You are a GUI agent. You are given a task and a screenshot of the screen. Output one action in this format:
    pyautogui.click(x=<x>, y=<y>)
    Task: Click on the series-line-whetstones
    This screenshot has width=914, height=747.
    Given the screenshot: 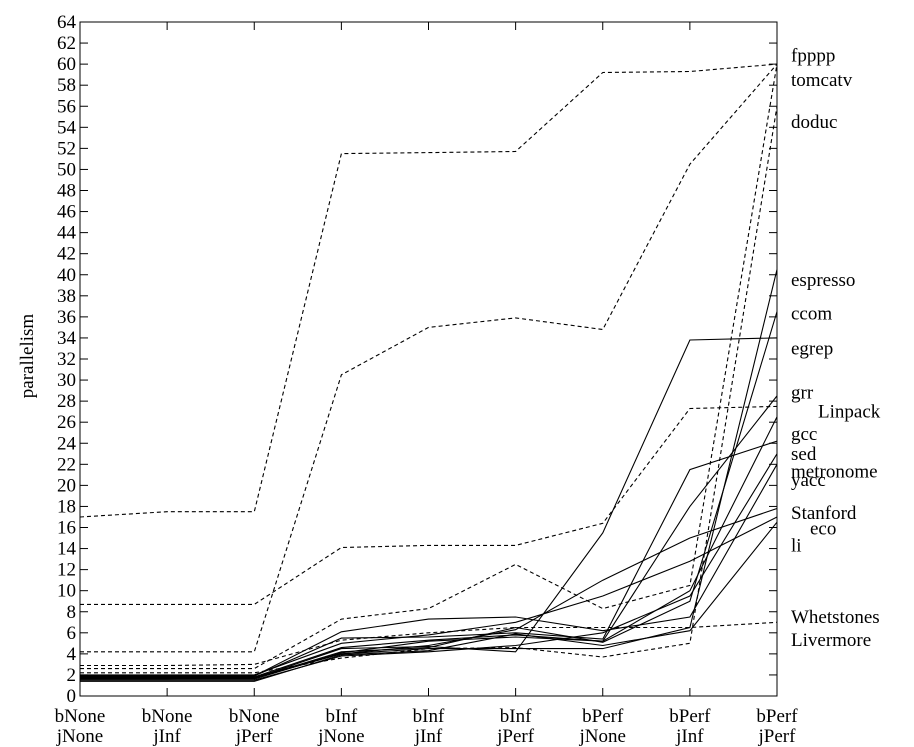 What is the action you would take?
    pyautogui.click(x=429, y=644)
    